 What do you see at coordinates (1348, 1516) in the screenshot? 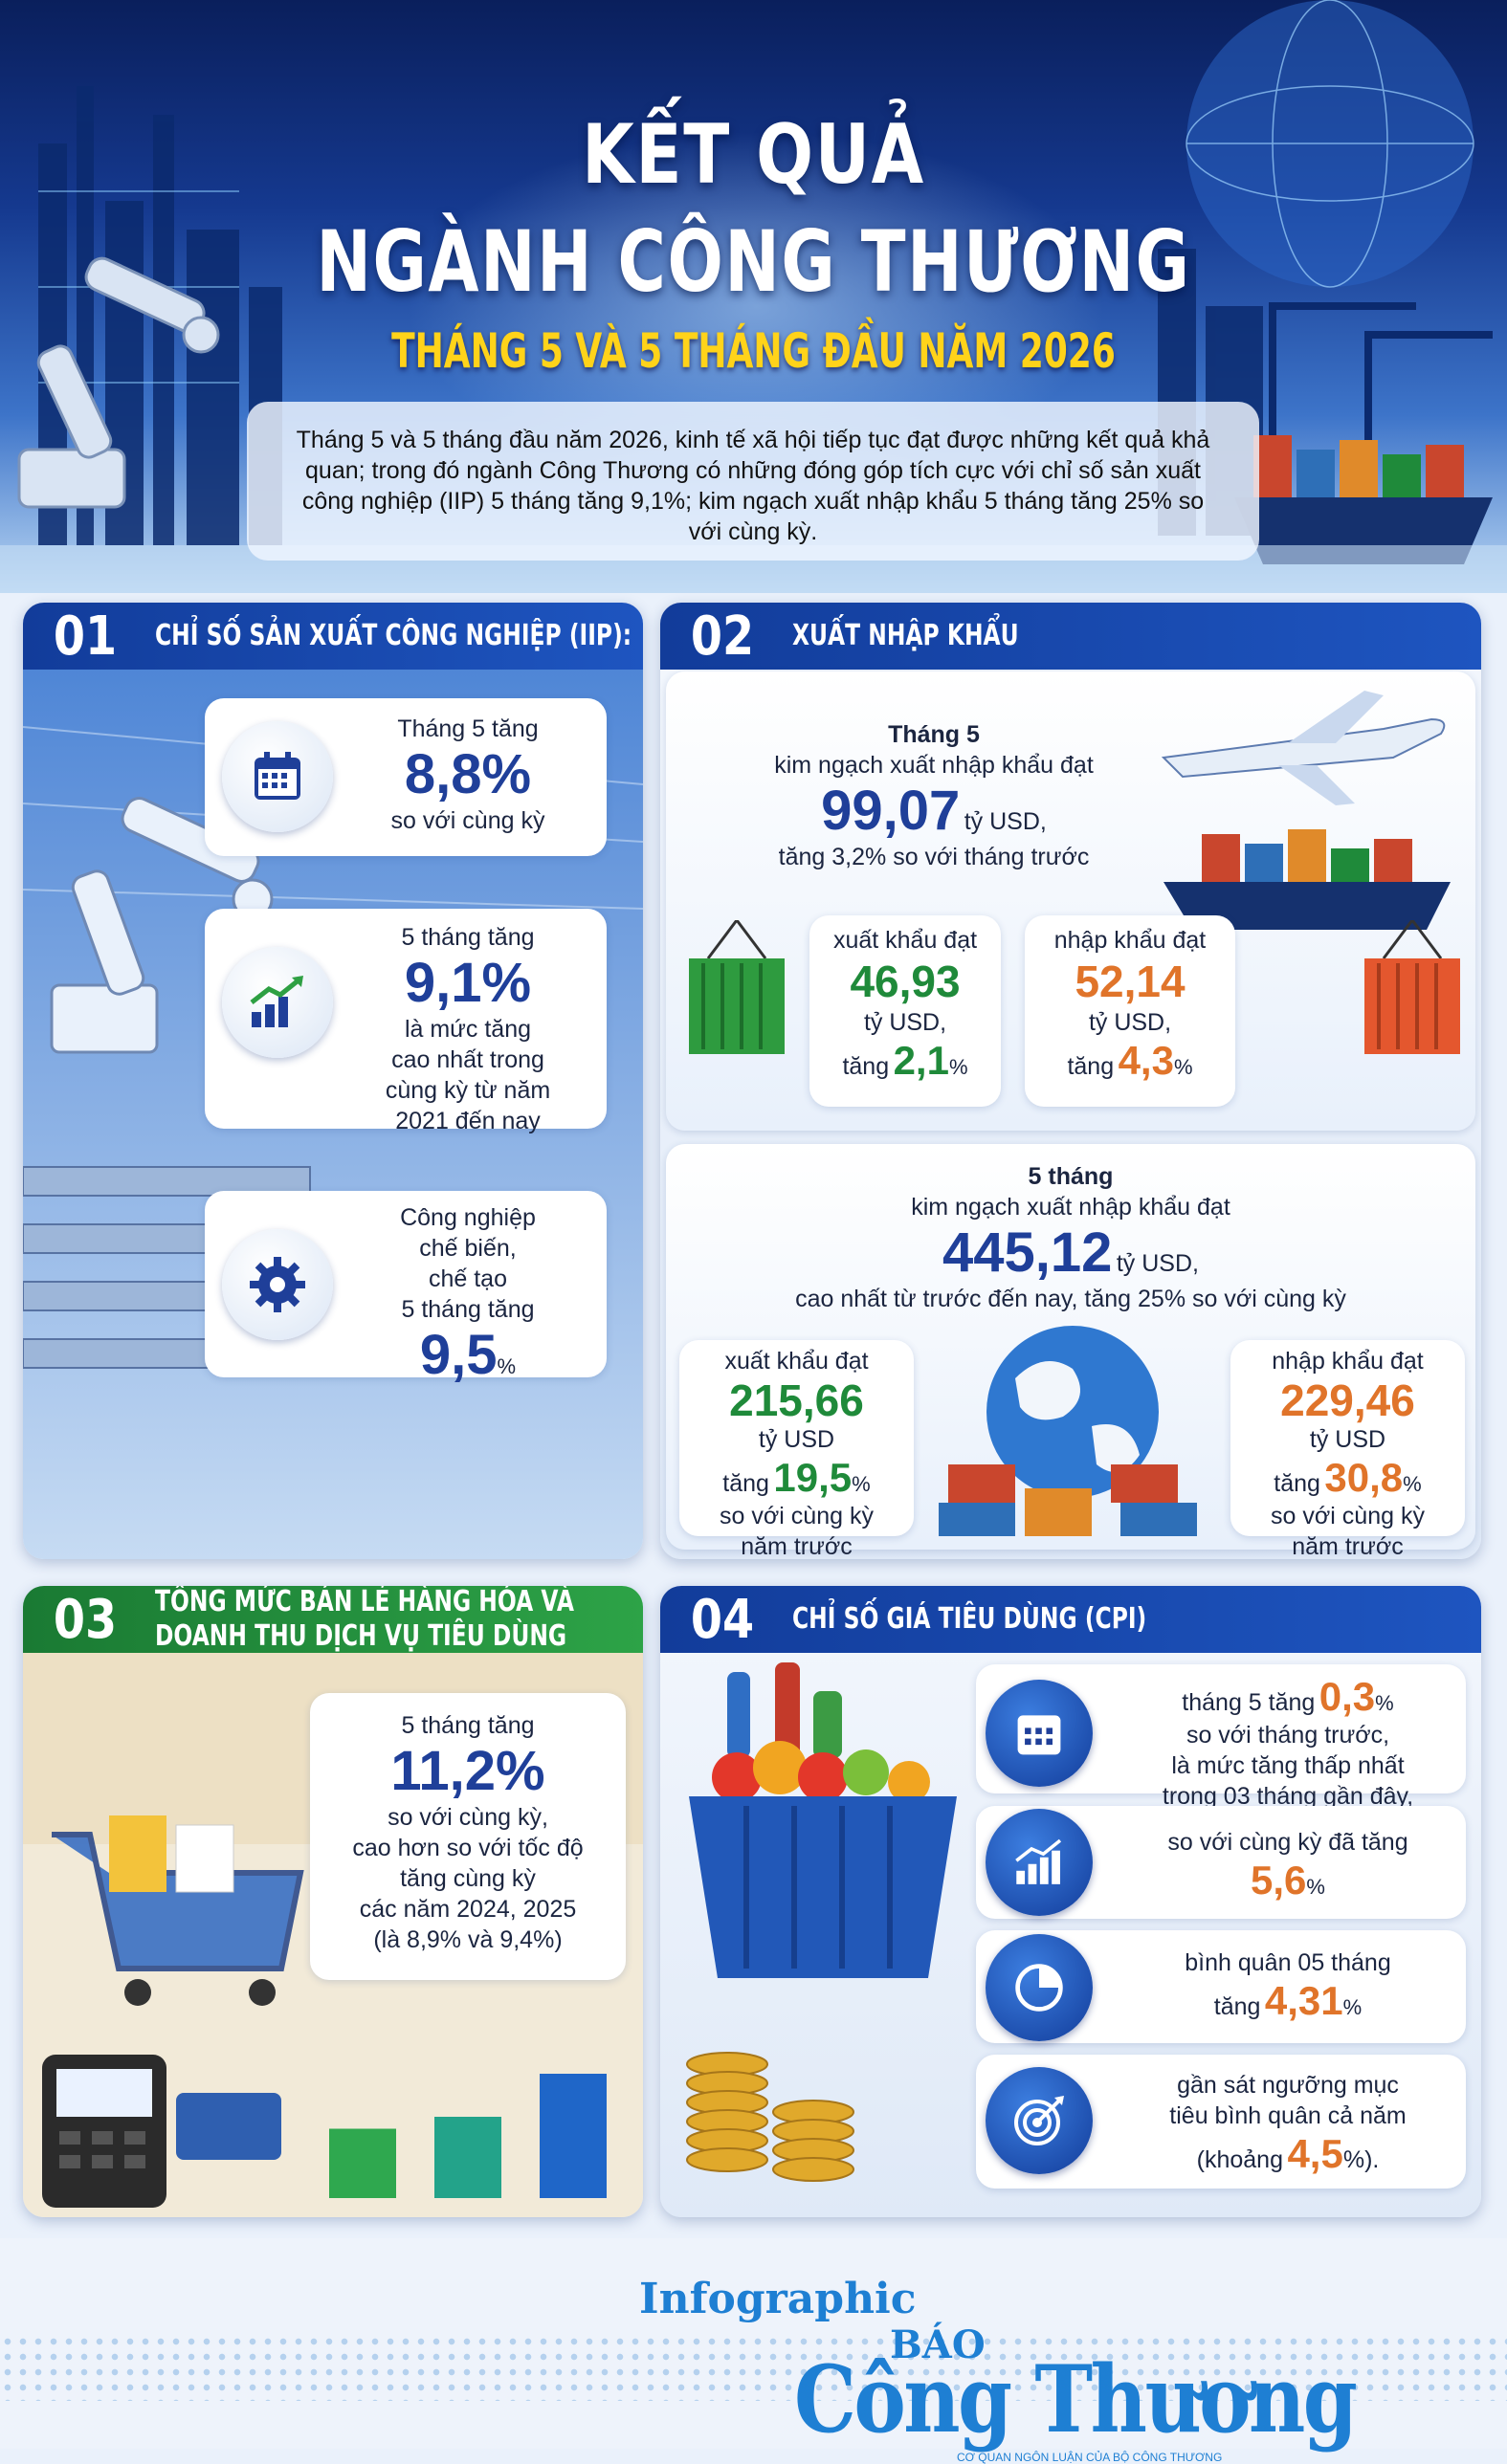
I see `ytd-import-compare-1: so với cùng kỳ` at bounding box center [1348, 1516].